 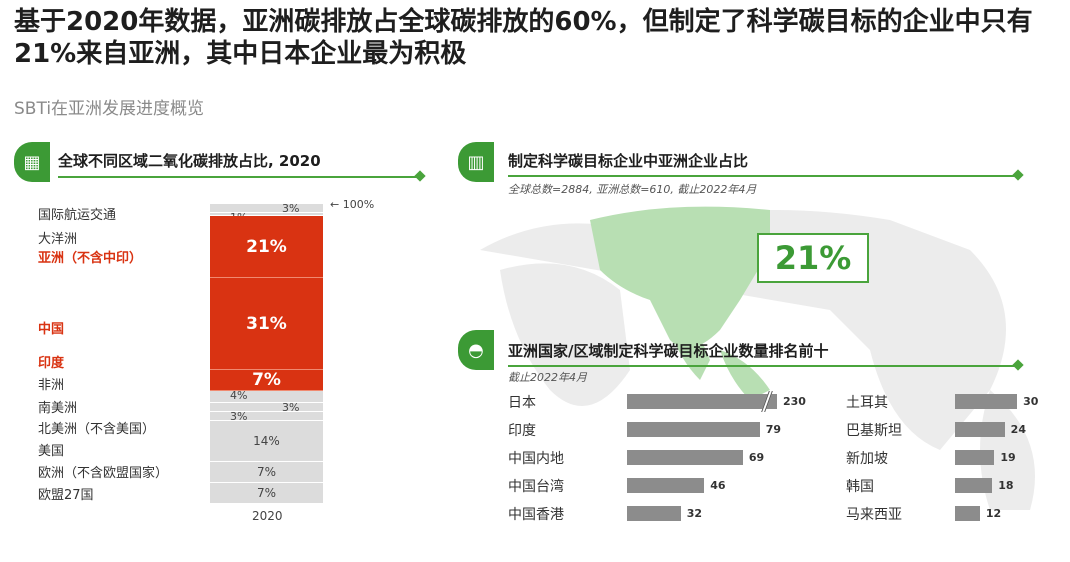 What do you see at coordinates (813, 258) in the screenshot?
I see `share-badge: 21%` at bounding box center [813, 258].